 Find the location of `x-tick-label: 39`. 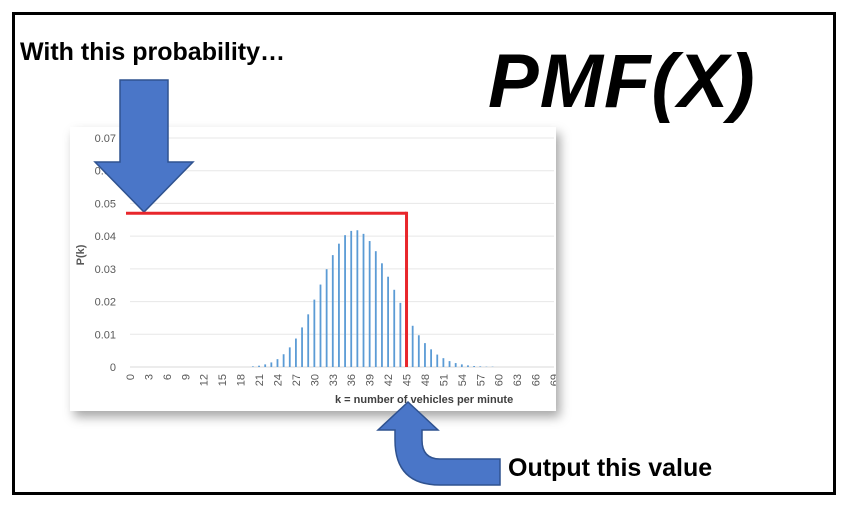

x-tick-label: 39 is located at coordinates (371, 380).